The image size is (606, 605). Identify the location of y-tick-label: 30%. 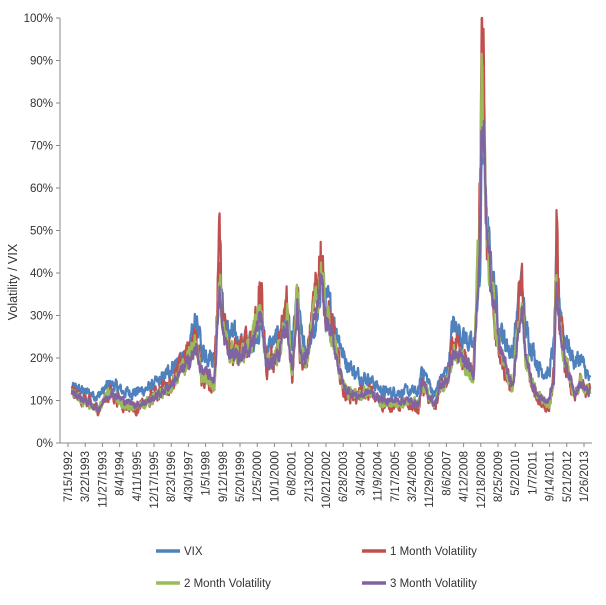
(41, 317).